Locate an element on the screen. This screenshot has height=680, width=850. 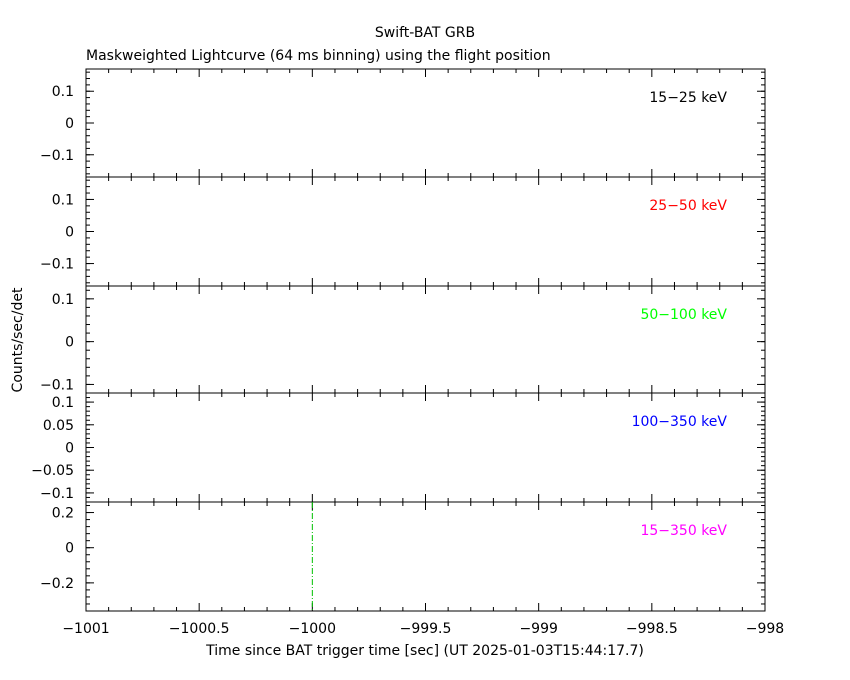
x-tick-label: −999 is located at coordinates (538, 629).